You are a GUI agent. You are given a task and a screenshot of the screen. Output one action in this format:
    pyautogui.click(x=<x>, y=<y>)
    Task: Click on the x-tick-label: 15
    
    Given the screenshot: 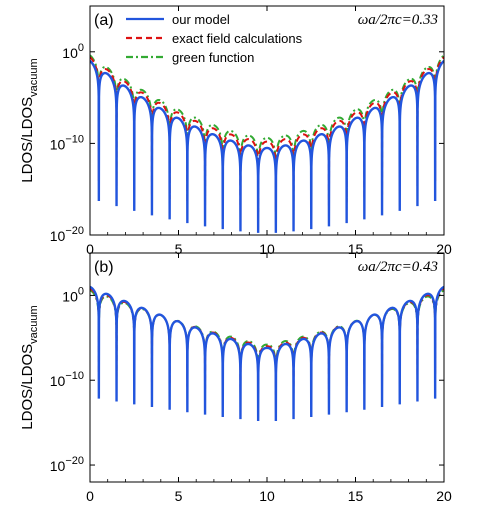 What is the action you would take?
    pyautogui.click(x=356, y=496)
    